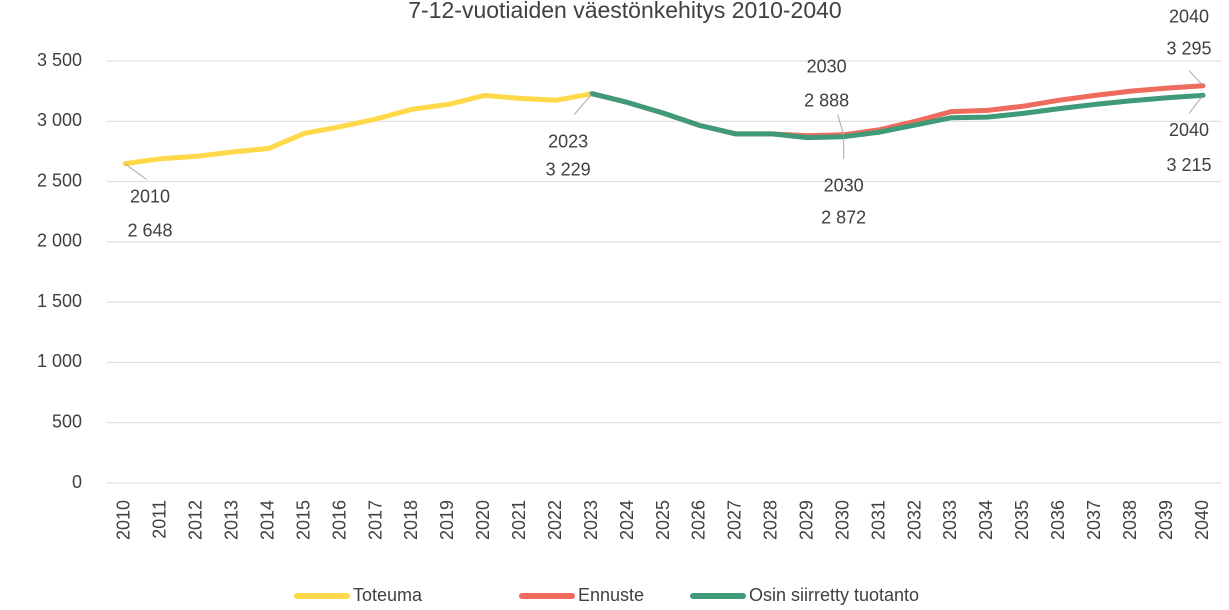 The width and height of the screenshot is (1229, 610). Describe the element at coordinates (627, 520) in the screenshot. I see `x-tick-label: 2024` at that location.